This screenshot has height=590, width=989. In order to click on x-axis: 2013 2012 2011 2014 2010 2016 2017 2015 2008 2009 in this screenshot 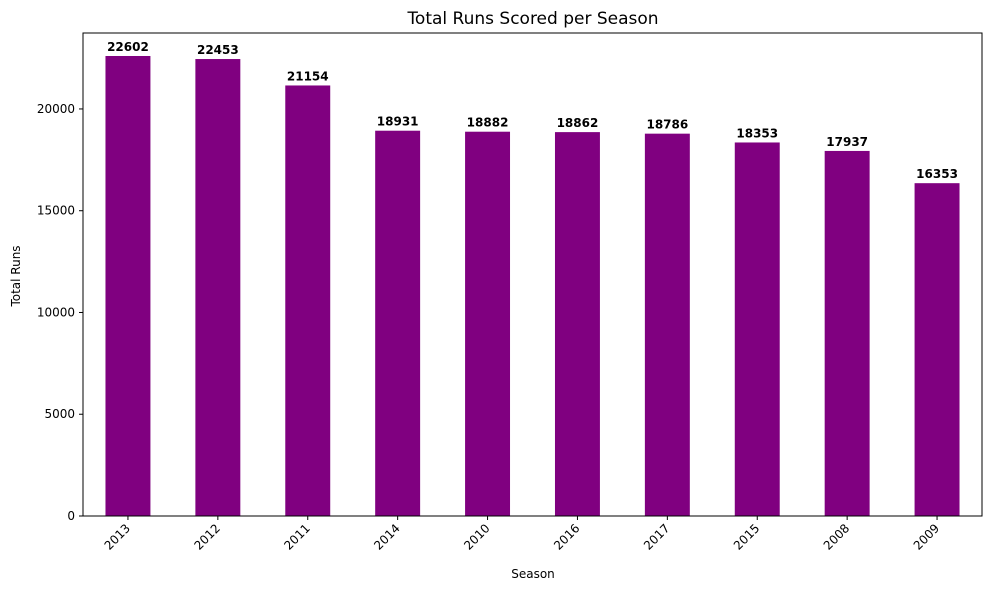, I will do `click(522, 534)`.